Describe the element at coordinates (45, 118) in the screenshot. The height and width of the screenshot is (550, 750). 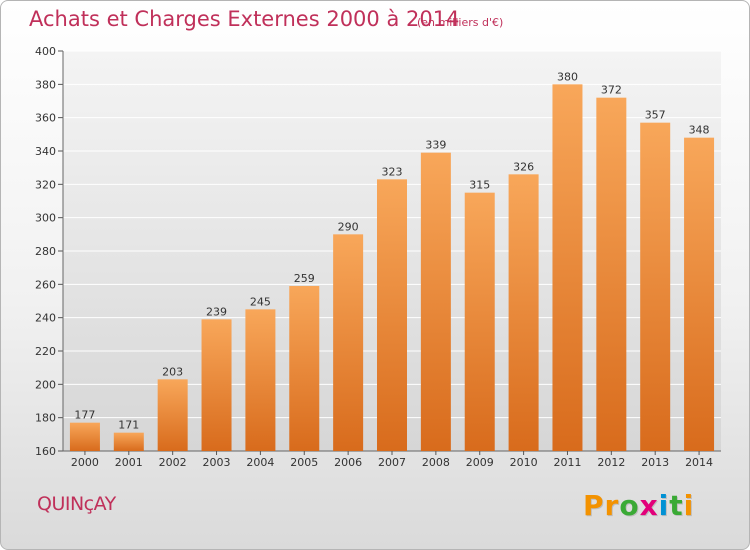
I see `y-tick-label: 360` at that location.